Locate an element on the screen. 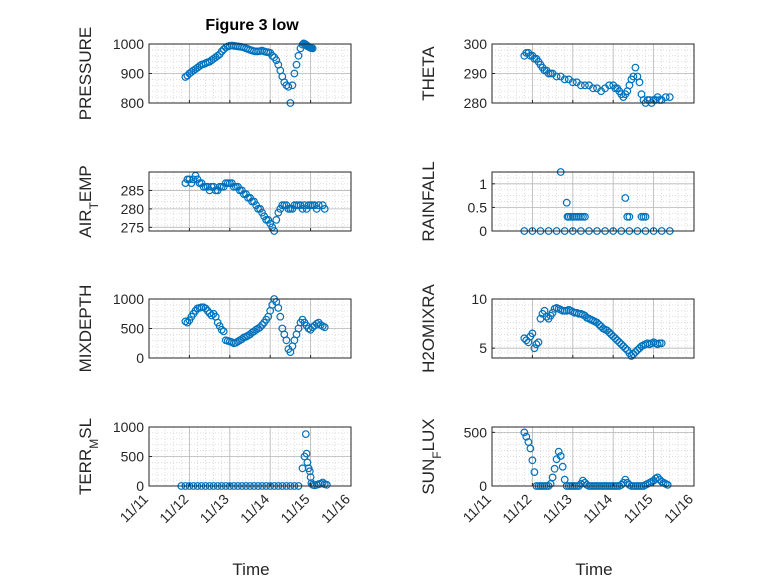 This screenshot has height=583, width=778. y-axis-label-rest: EMP is located at coordinates (85, 183).